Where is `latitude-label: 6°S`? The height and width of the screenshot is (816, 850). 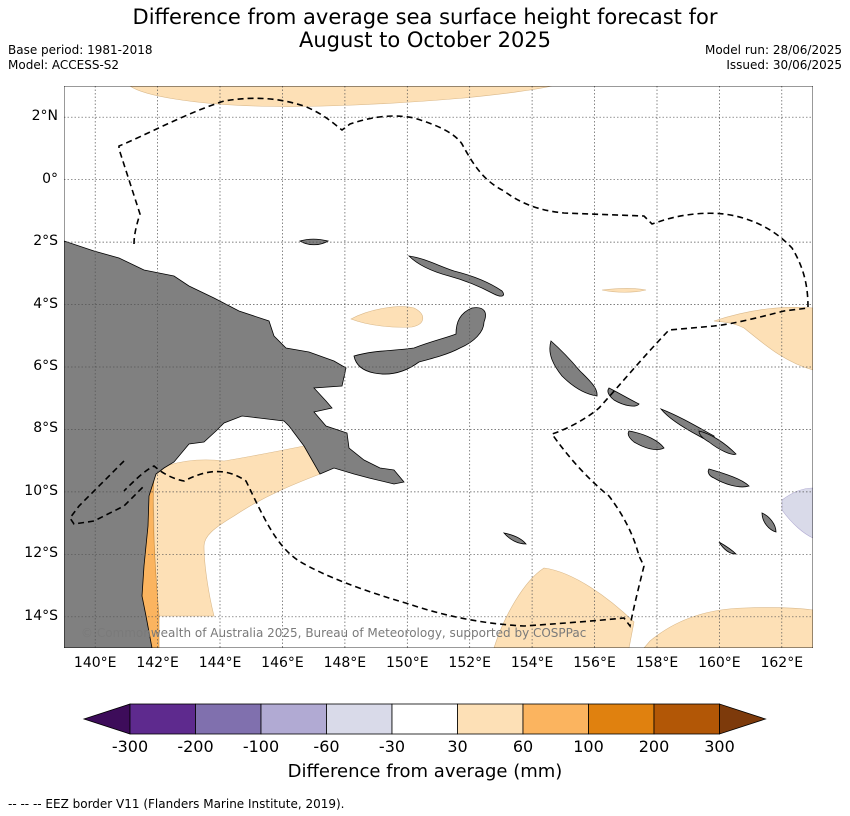 latitude-label: 6°S is located at coordinates (45, 366).